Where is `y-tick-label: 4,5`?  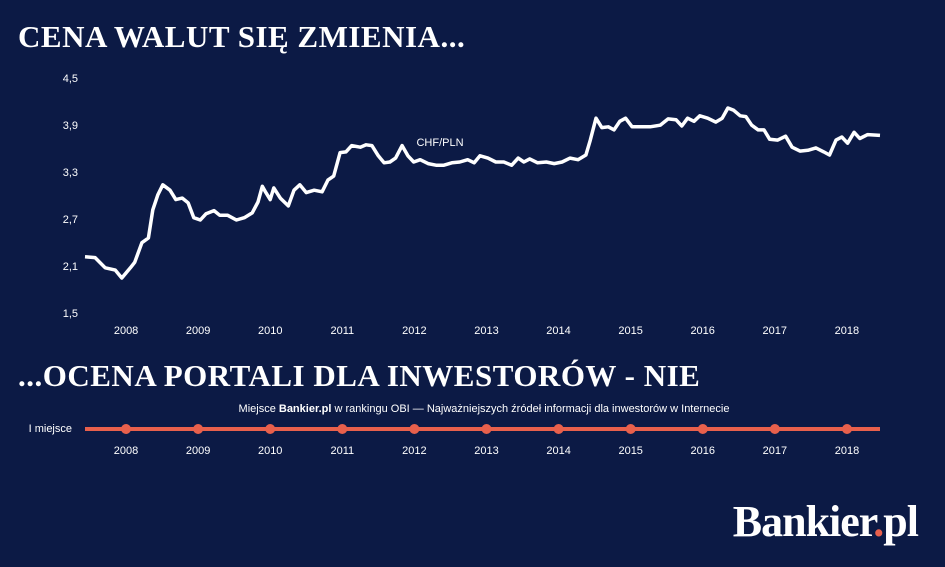 y-tick-label: 4,5 is located at coordinates (70, 79).